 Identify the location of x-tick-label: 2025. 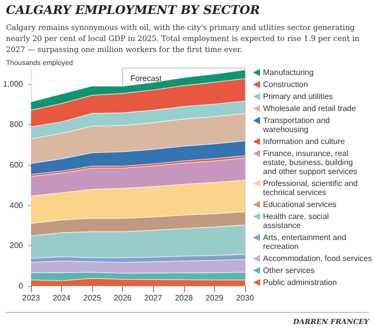
(92, 298).